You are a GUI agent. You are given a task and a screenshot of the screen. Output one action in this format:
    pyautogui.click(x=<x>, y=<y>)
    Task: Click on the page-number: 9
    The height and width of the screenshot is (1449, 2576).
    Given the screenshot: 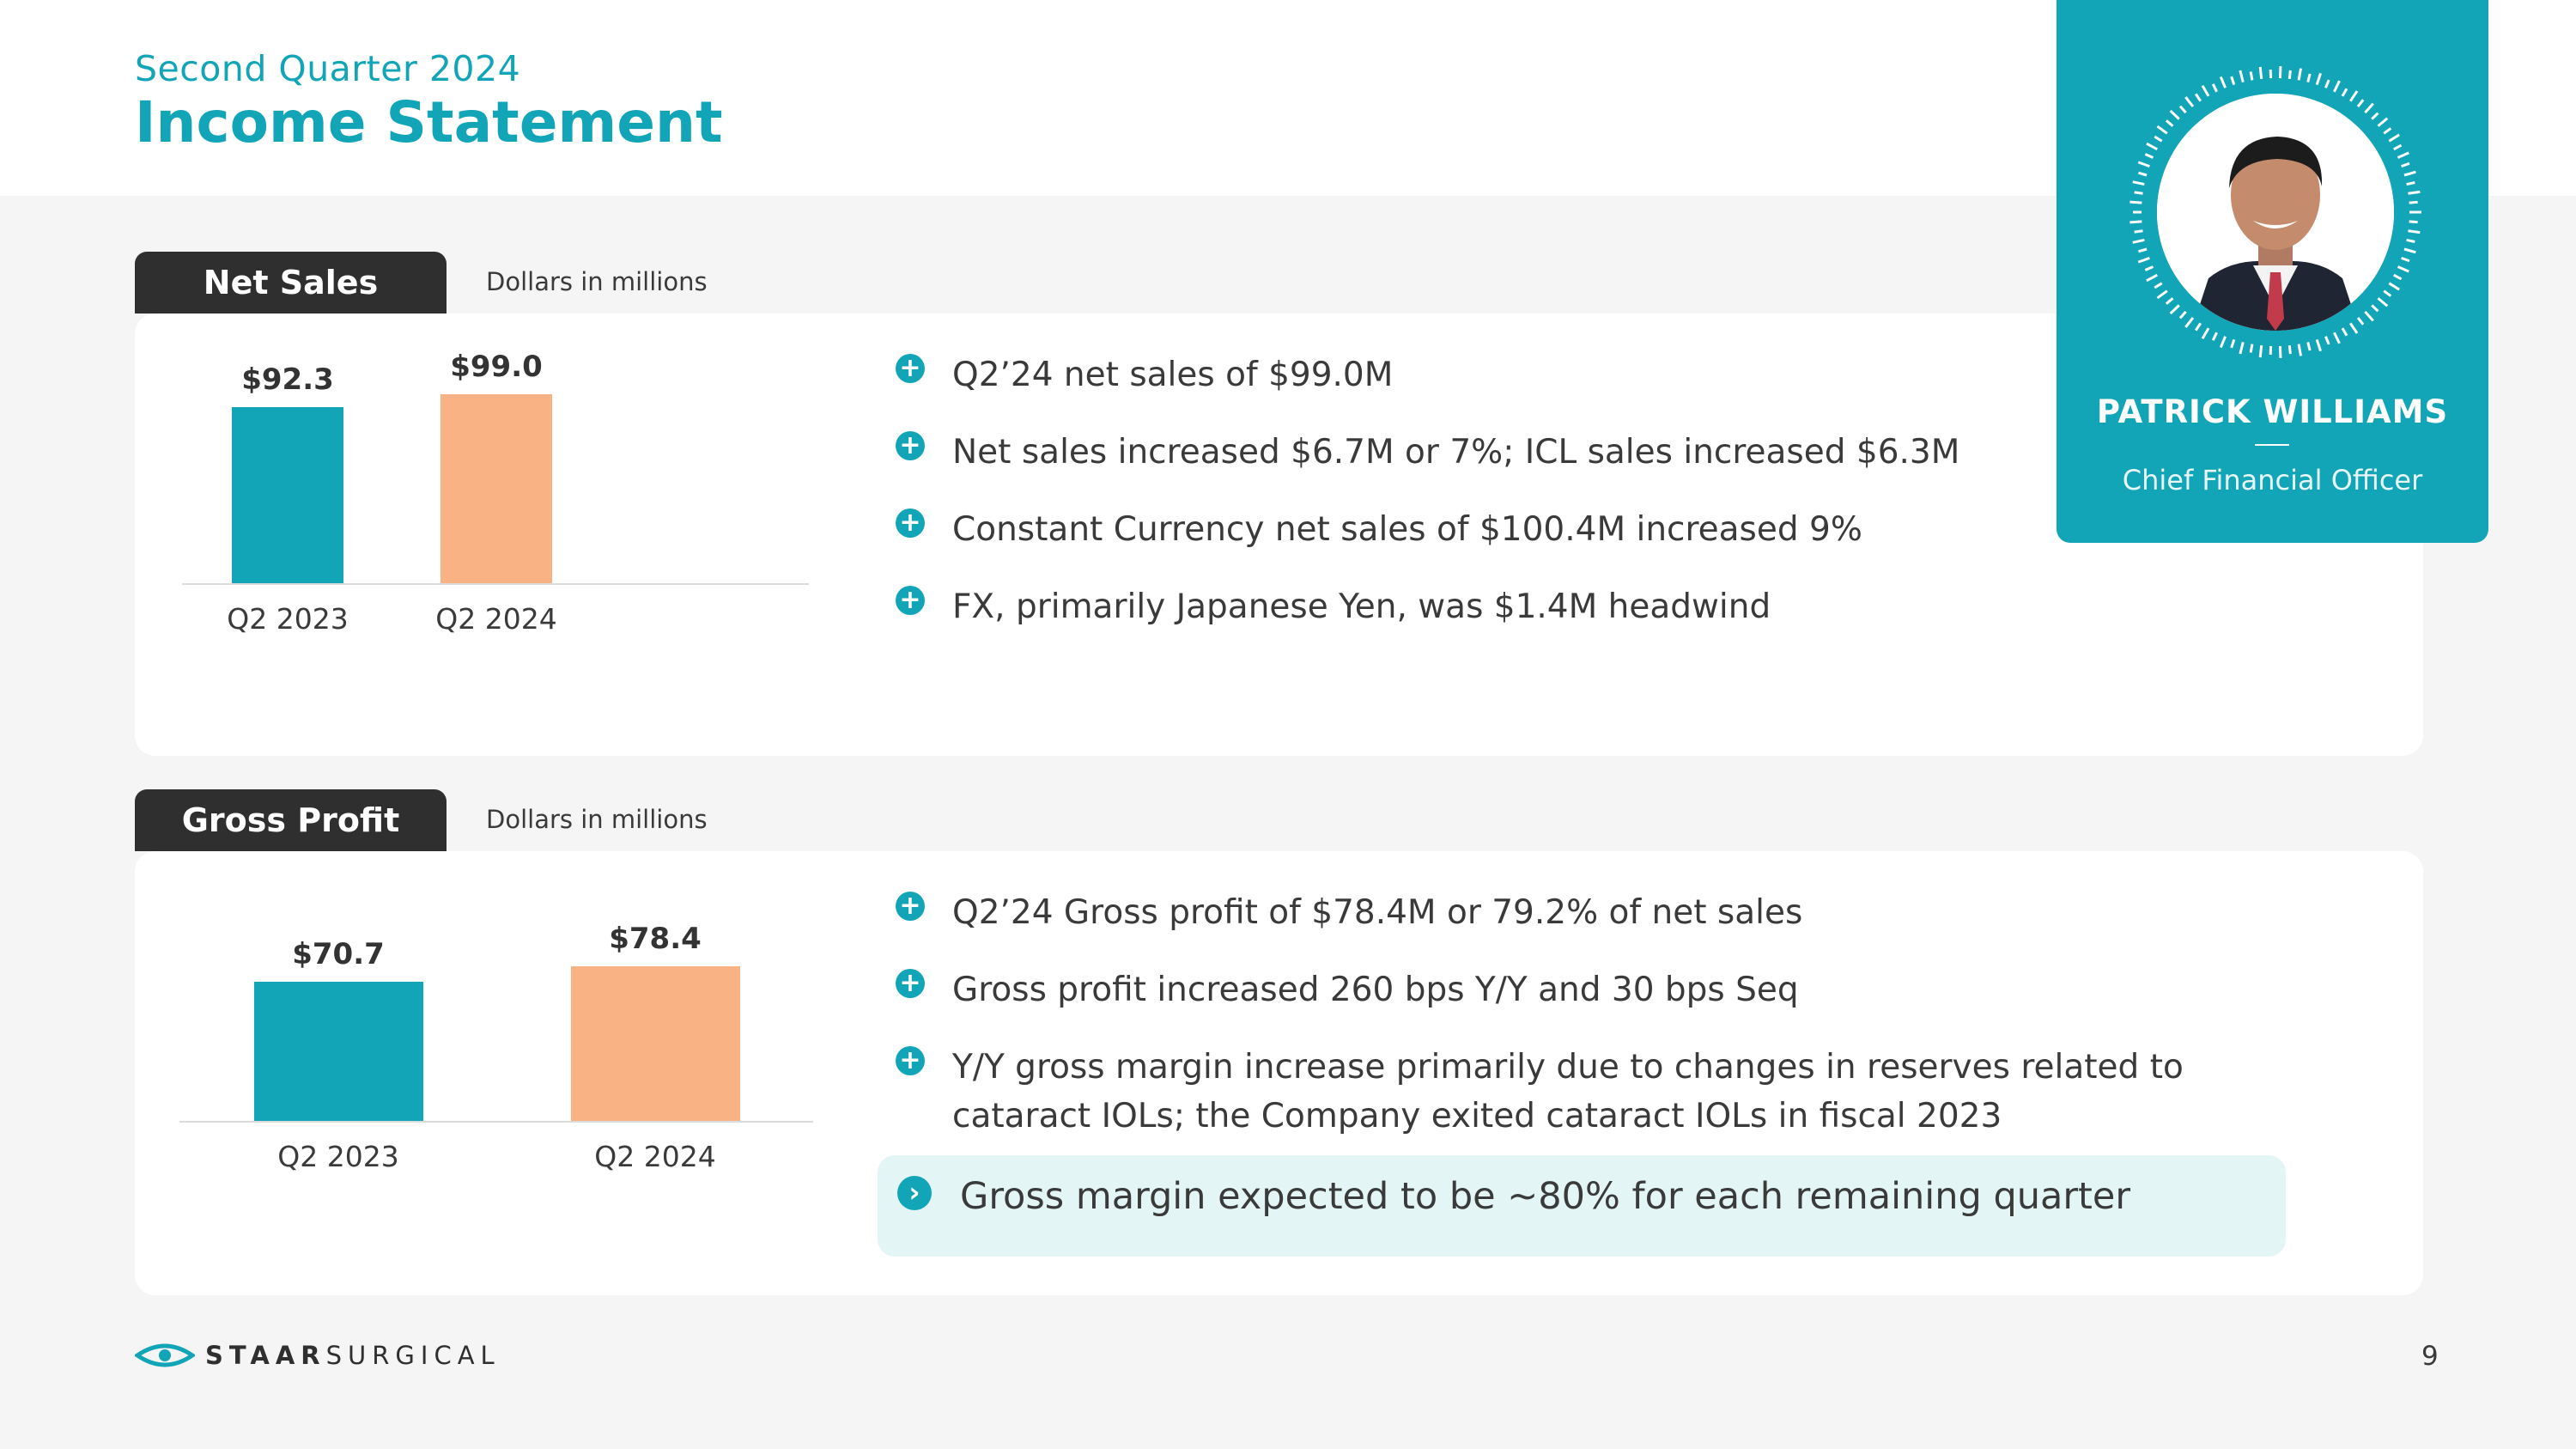 What is the action you would take?
    pyautogui.click(x=2430, y=1356)
    